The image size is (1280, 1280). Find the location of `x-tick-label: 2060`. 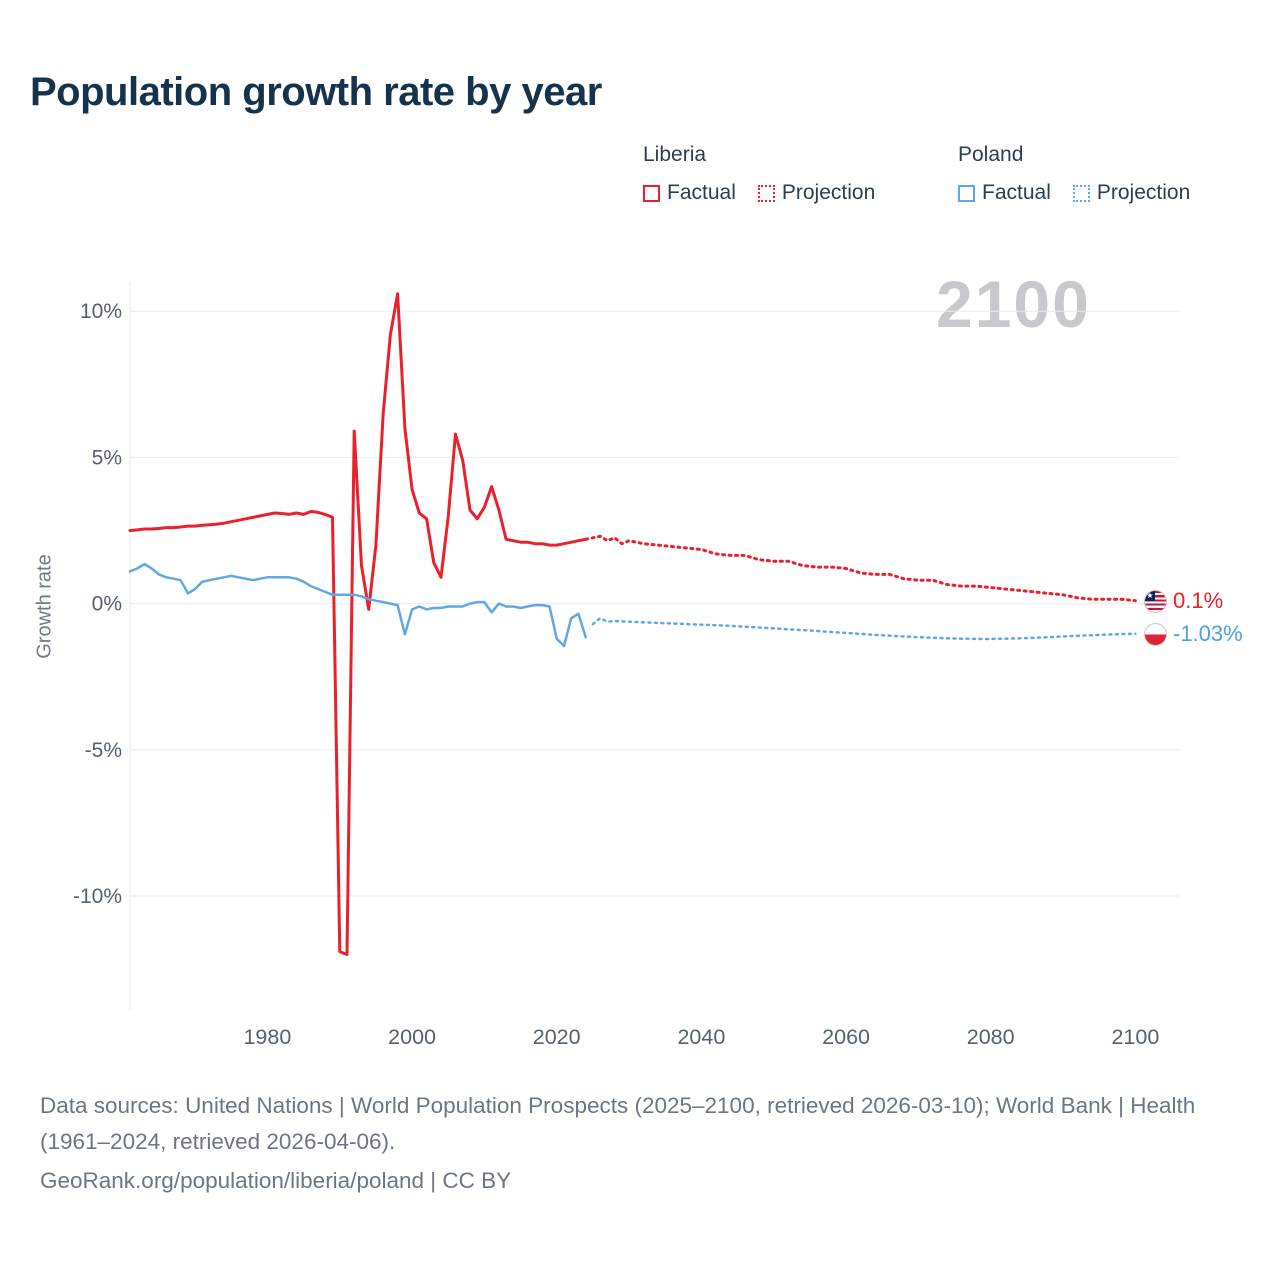

x-tick-label: 2060 is located at coordinates (846, 1037).